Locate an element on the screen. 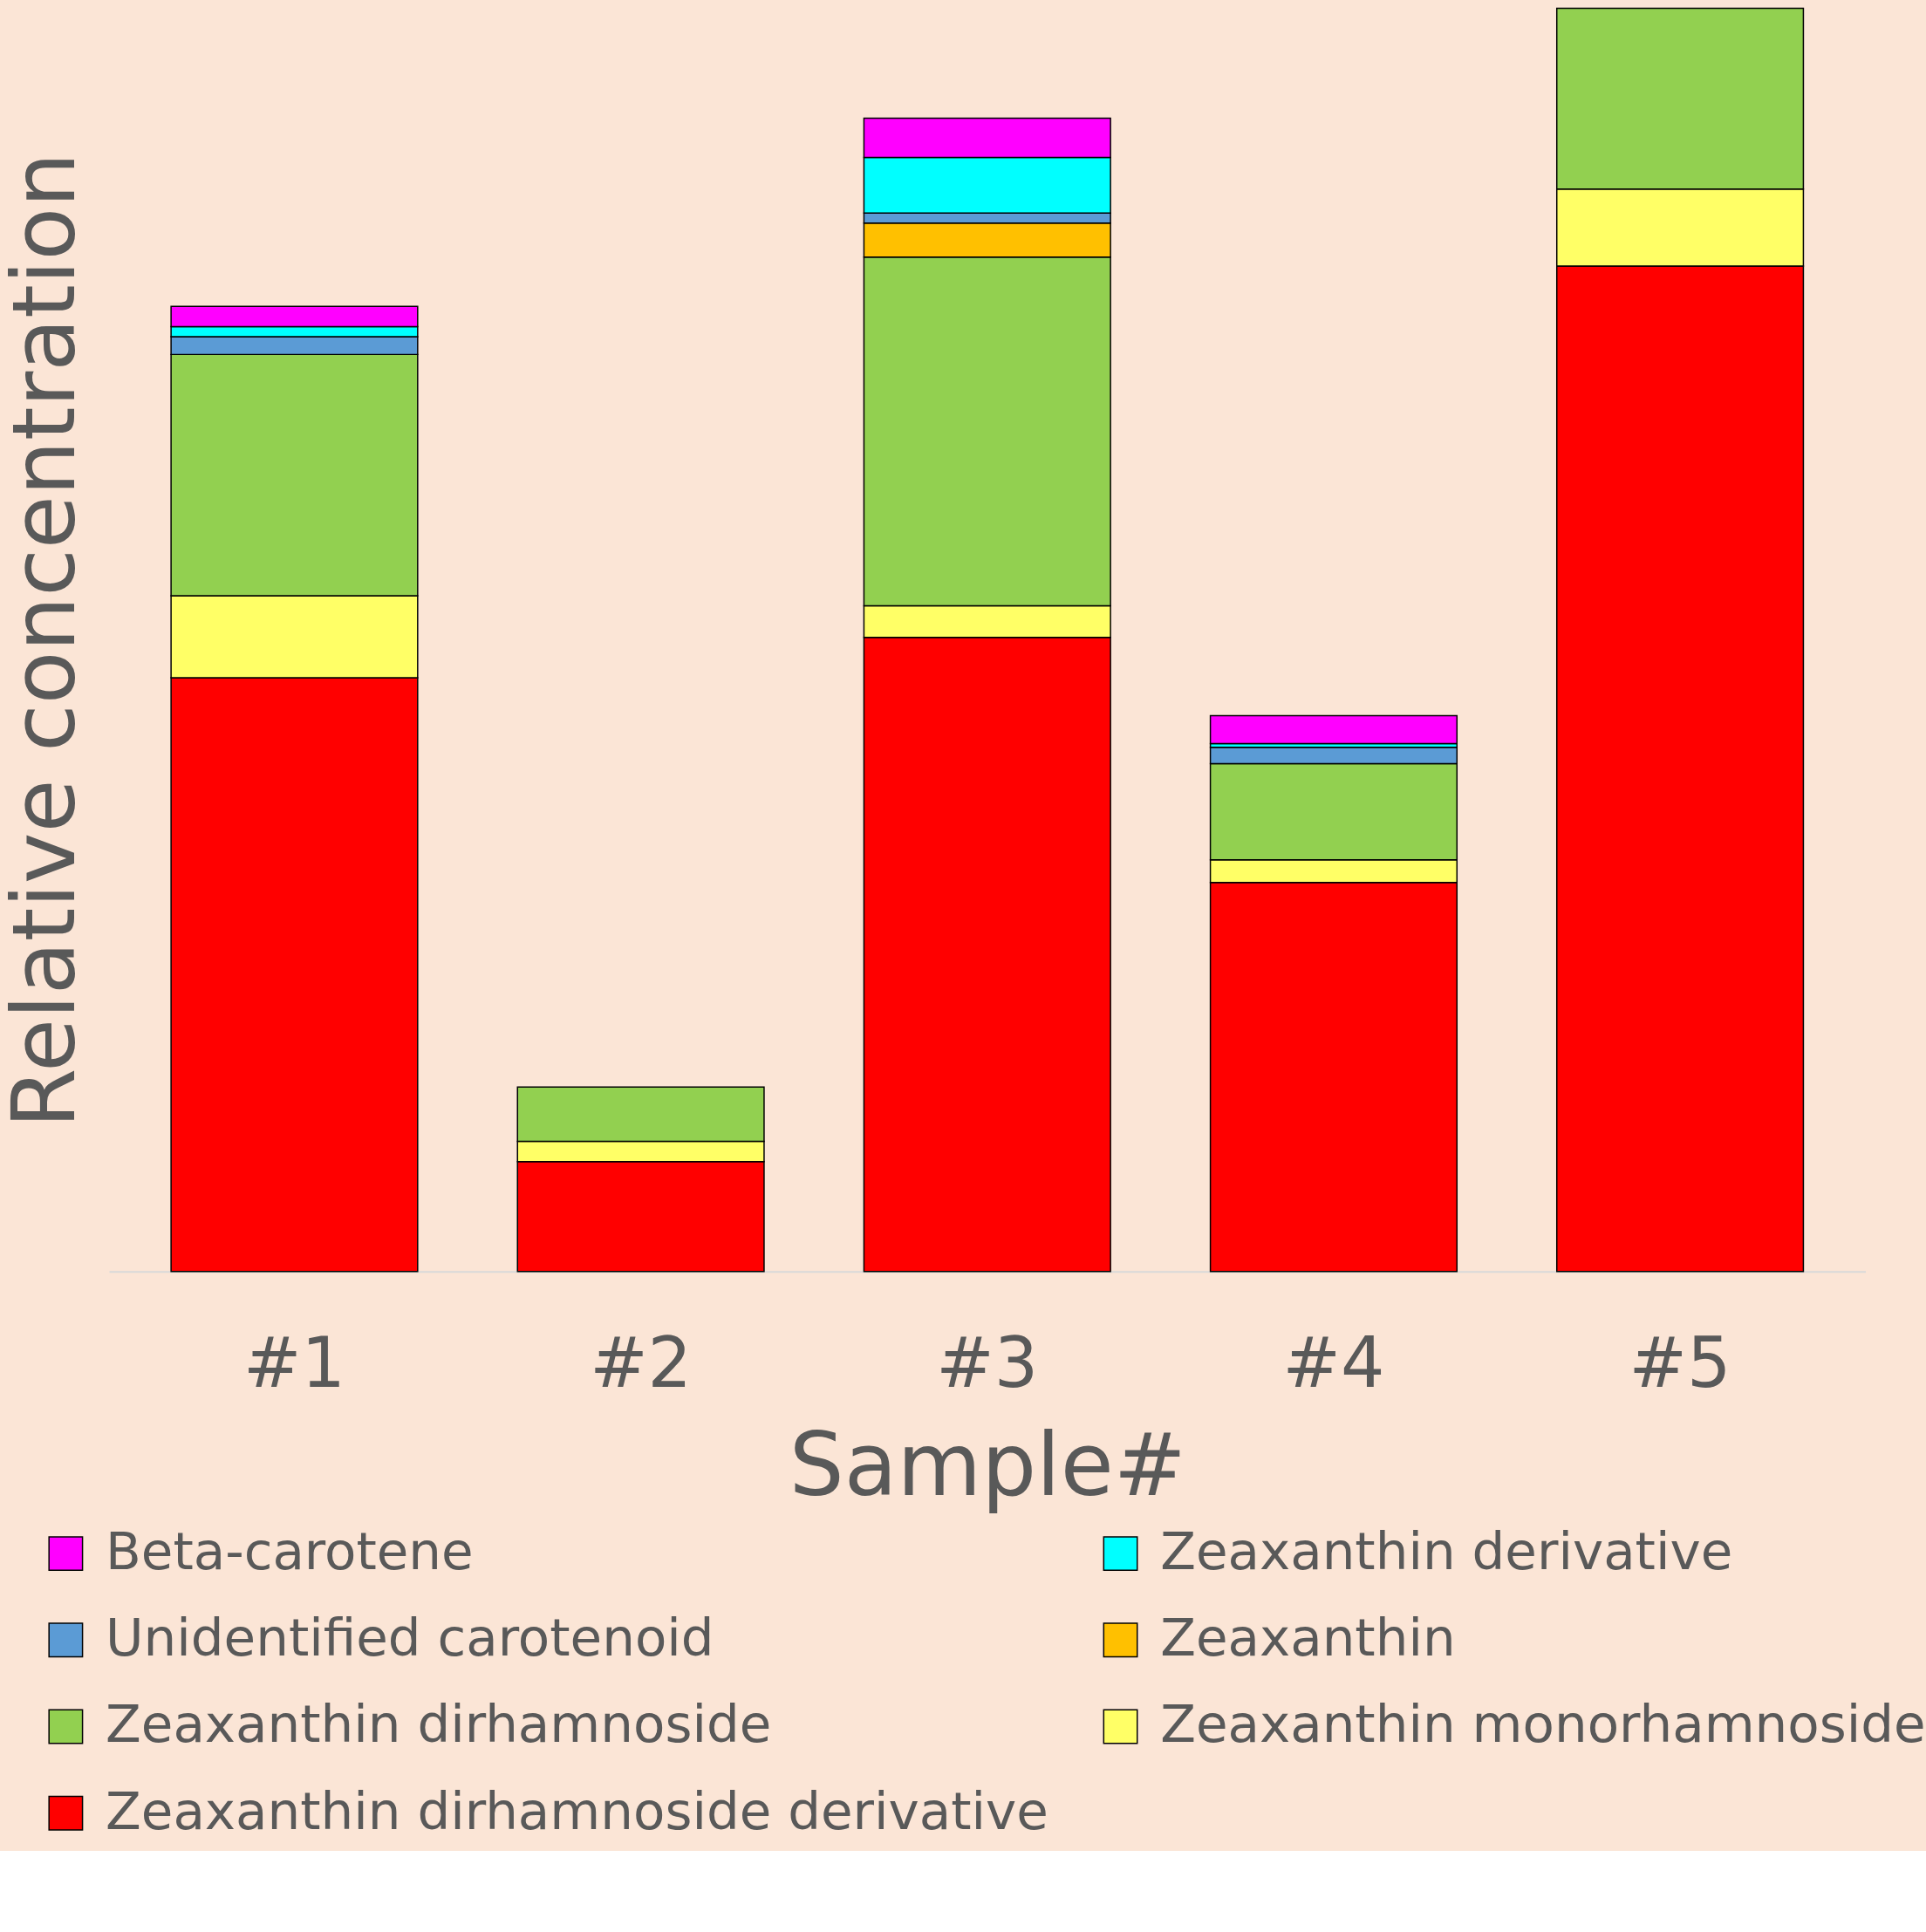 This screenshot has height=1932, width=1926. bar is located at coordinates (1333, 729).